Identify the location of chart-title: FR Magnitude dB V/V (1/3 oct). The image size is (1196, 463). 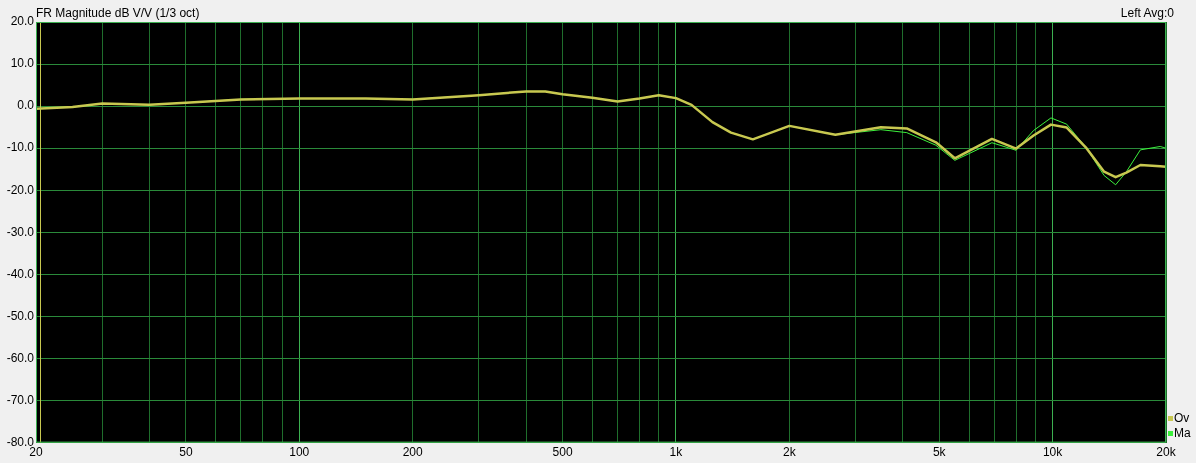
(118, 13).